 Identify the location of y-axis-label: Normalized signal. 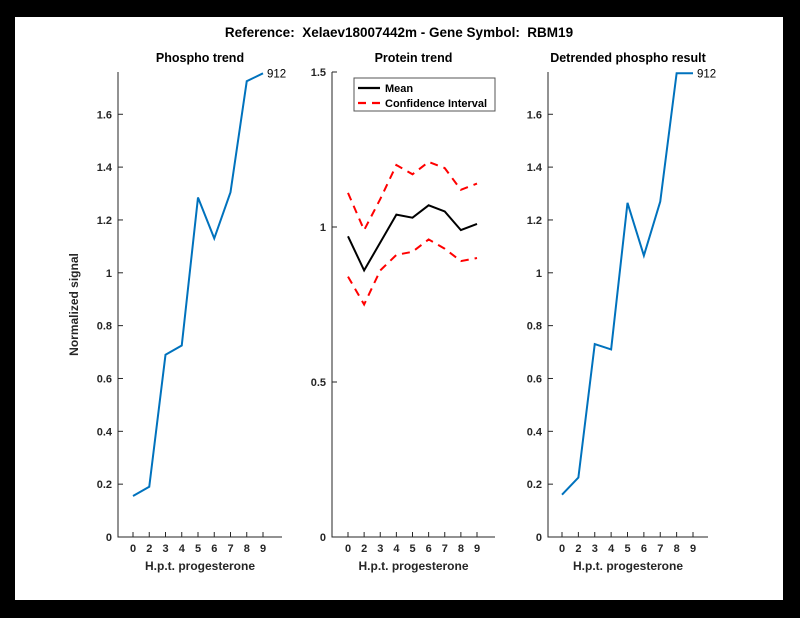
(74, 304).